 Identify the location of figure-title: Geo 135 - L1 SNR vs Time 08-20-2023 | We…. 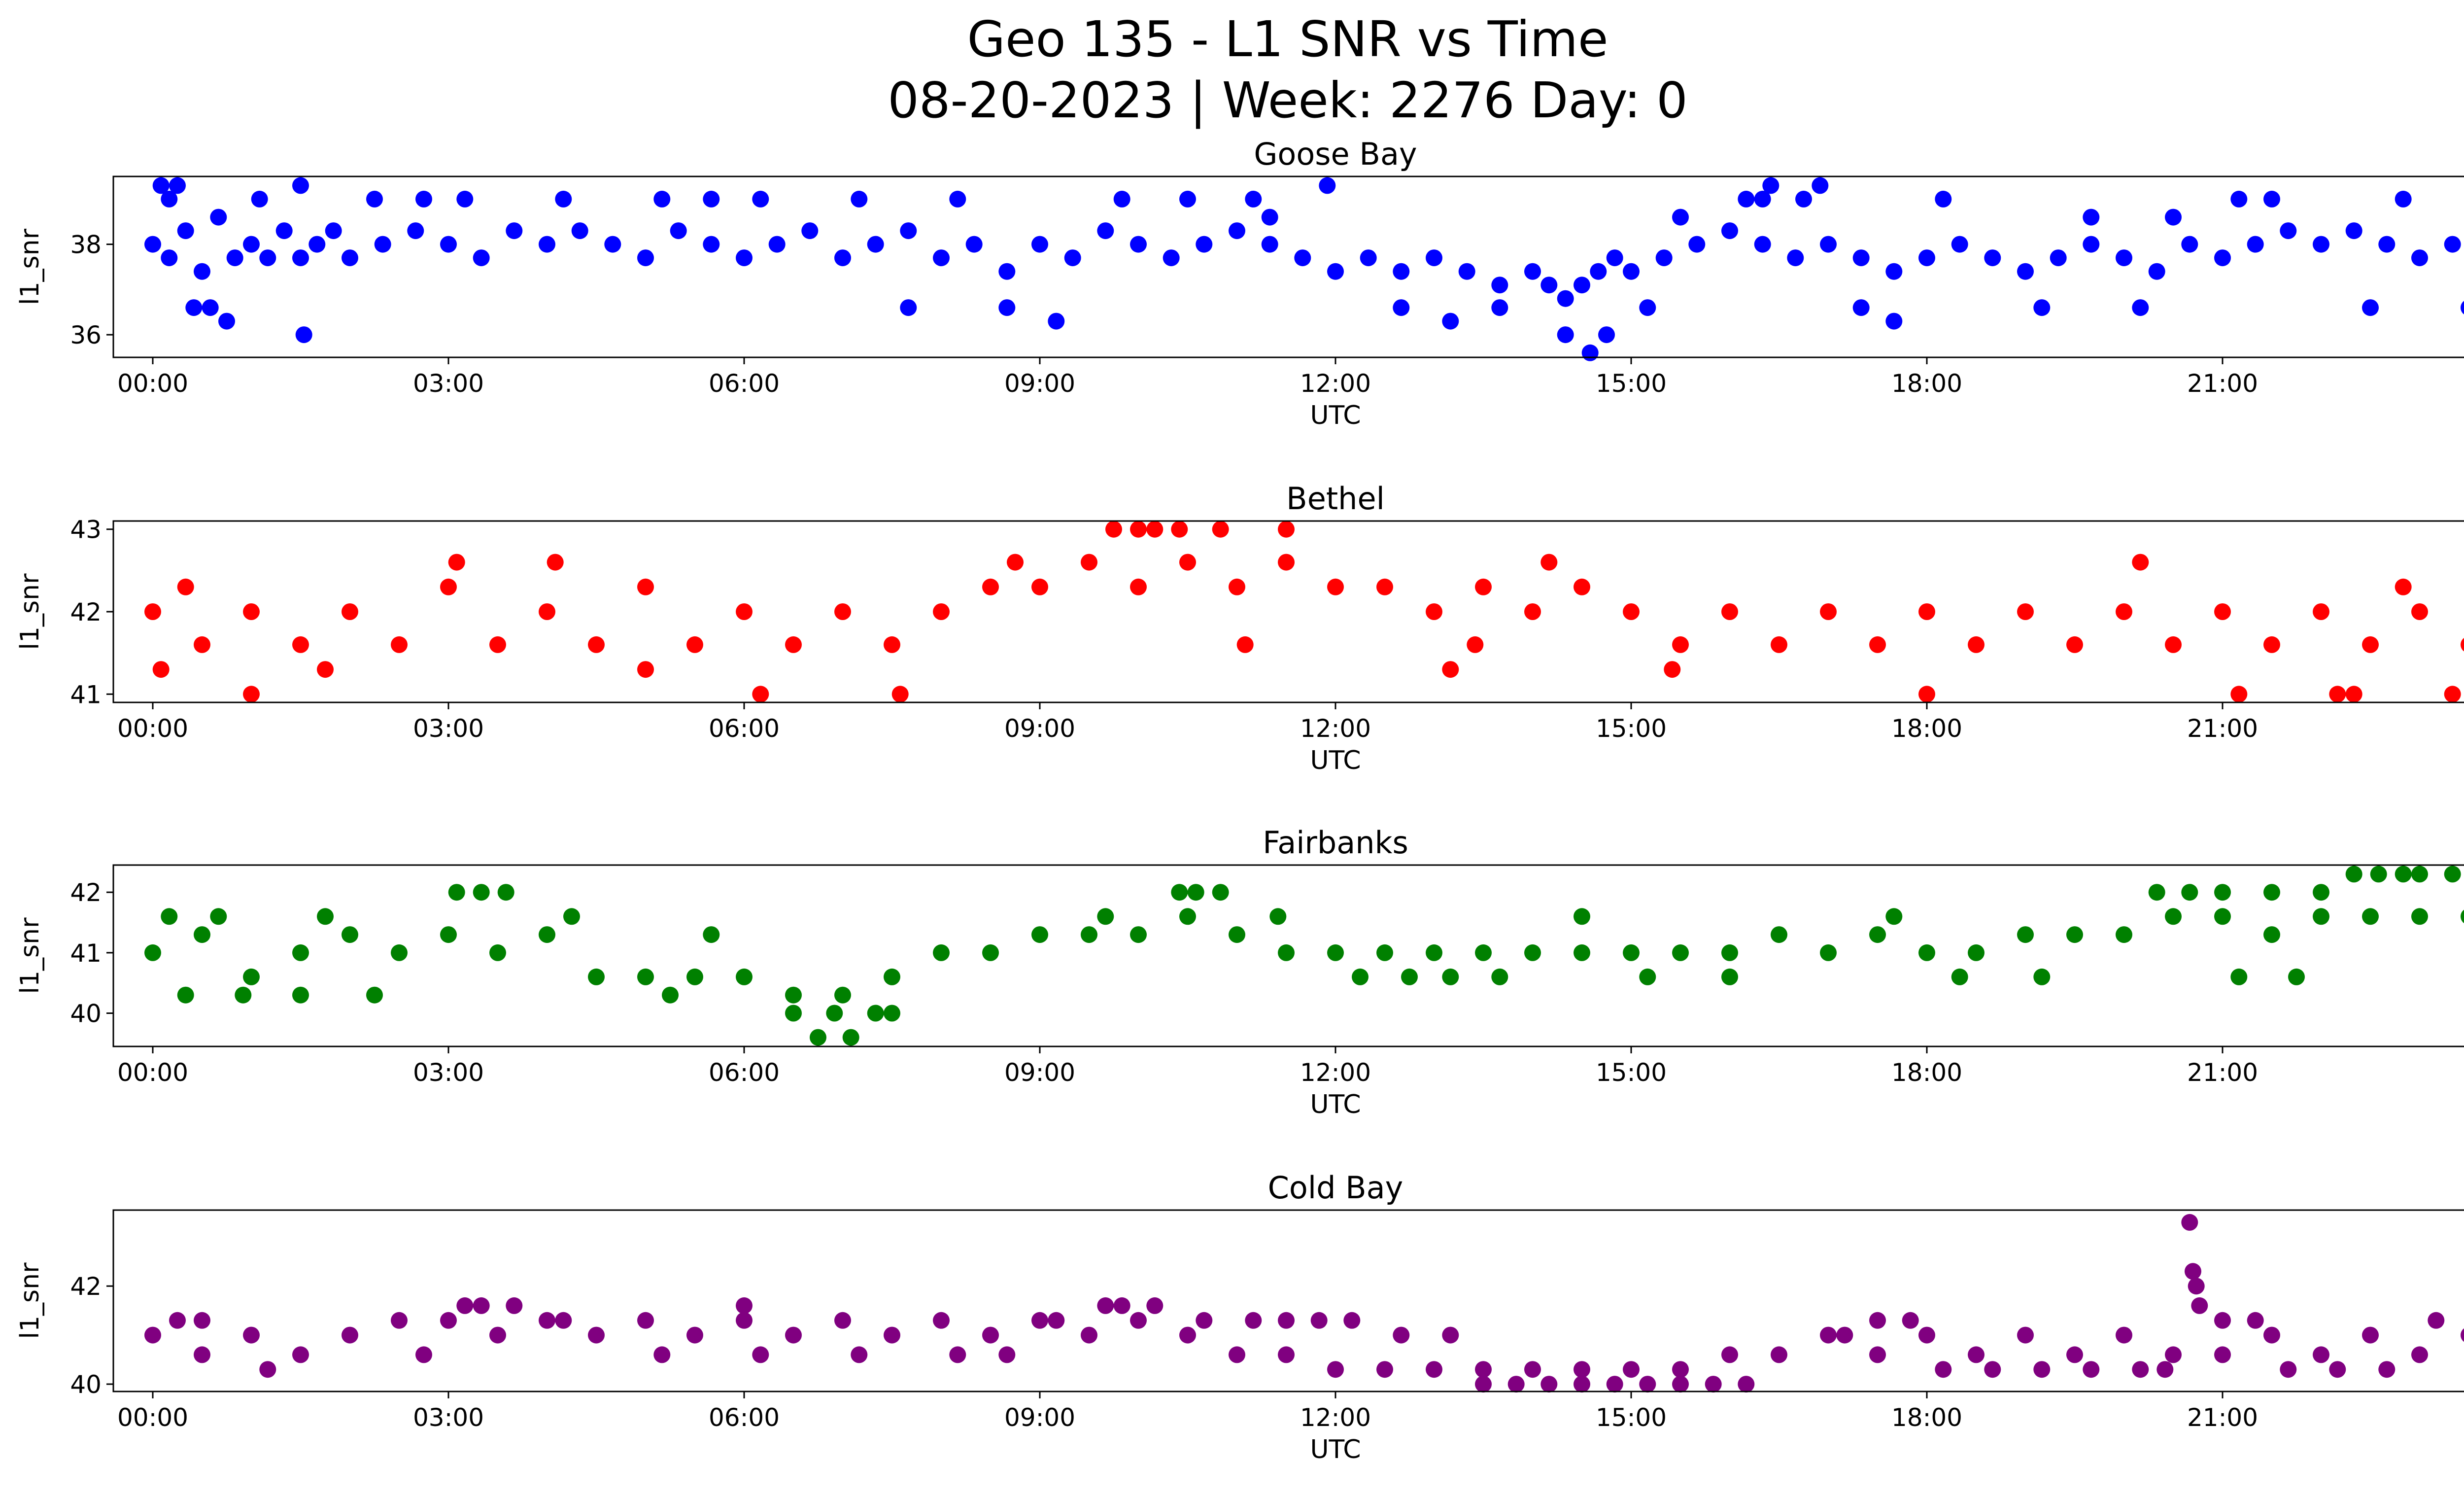
(1232, 70).